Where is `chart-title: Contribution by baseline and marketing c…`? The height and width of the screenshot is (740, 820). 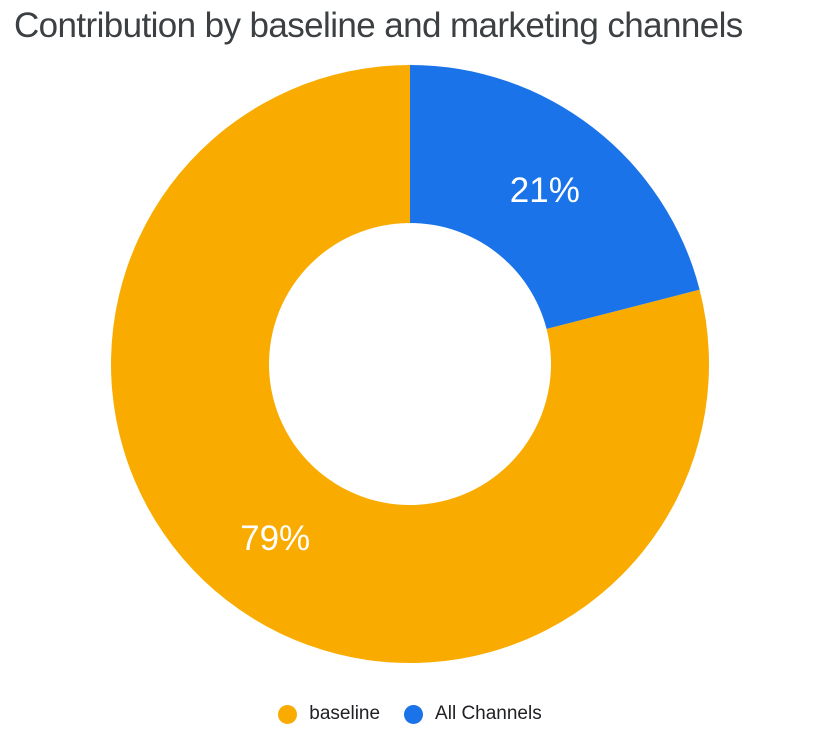
chart-title: Contribution by baseline and marketing c… is located at coordinates (378, 25).